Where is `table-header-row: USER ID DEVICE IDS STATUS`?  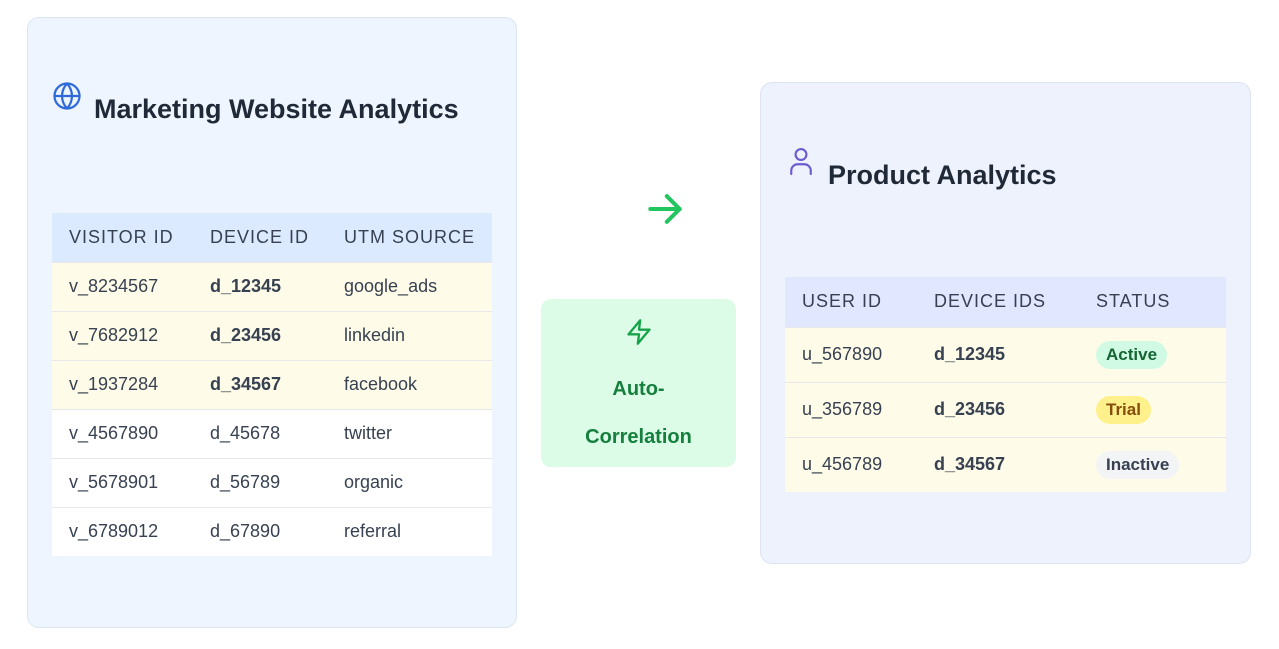
table-header-row: USER ID DEVICE IDS STATUS is located at coordinates (1005, 302).